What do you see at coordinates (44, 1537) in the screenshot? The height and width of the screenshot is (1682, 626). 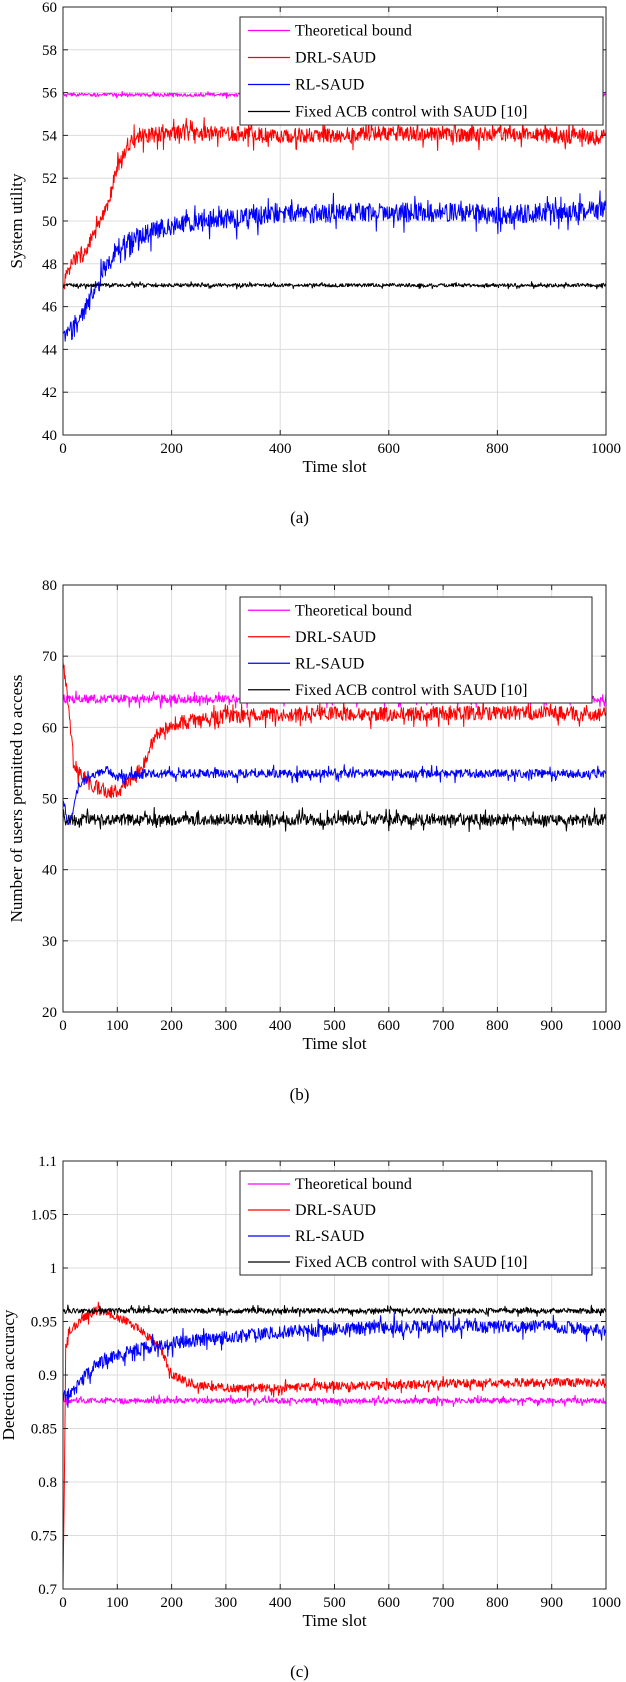 I see `y-tick-label: 0.75` at bounding box center [44, 1537].